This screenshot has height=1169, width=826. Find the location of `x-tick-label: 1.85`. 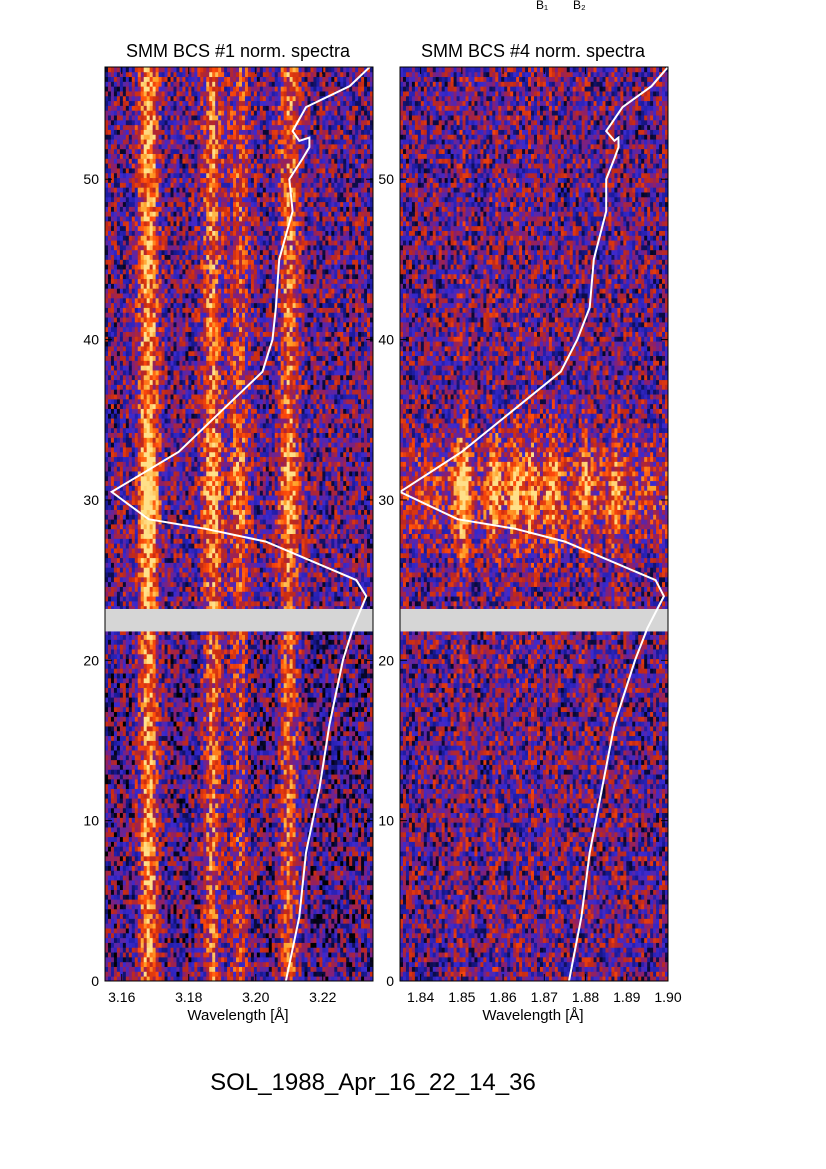

x-tick-label: 1.85 is located at coordinates (461, 997).